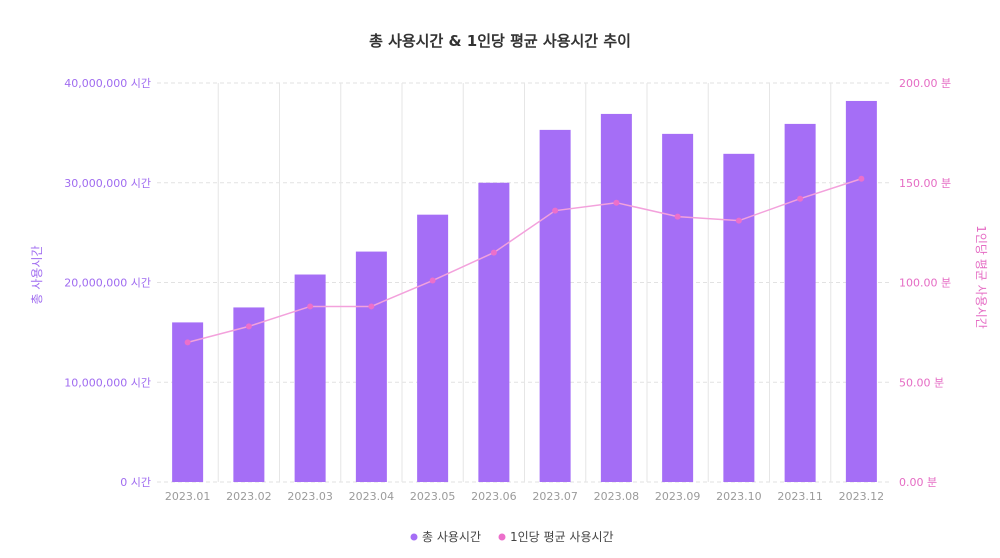 The height and width of the screenshot is (558, 1000). What do you see at coordinates (739, 317) in the screenshot?
I see `bar-2023.10` at bounding box center [739, 317].